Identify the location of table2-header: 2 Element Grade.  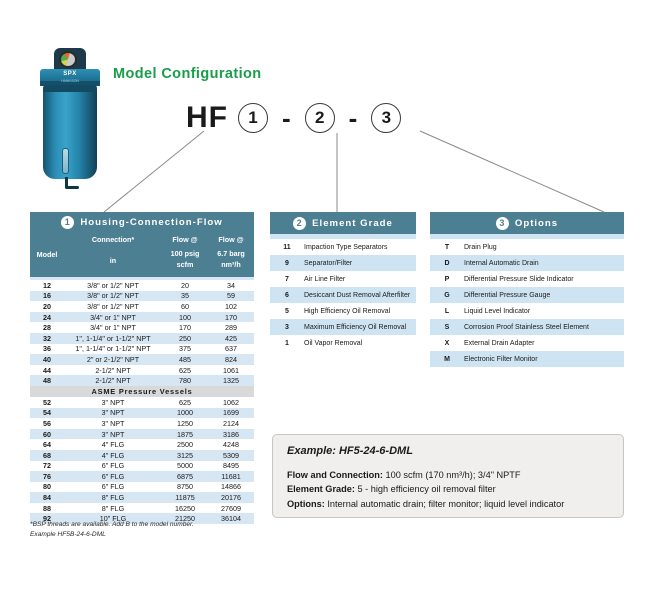
(343, 223).